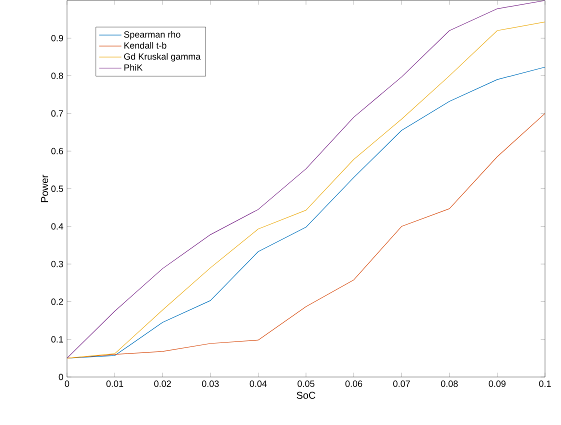 The width and height of the screenshot is (561, 425). What do you see at coordinates (115, 383) in the screenshot?
I see `x-tick-label: 0.01` at bounding box center [115, 383].